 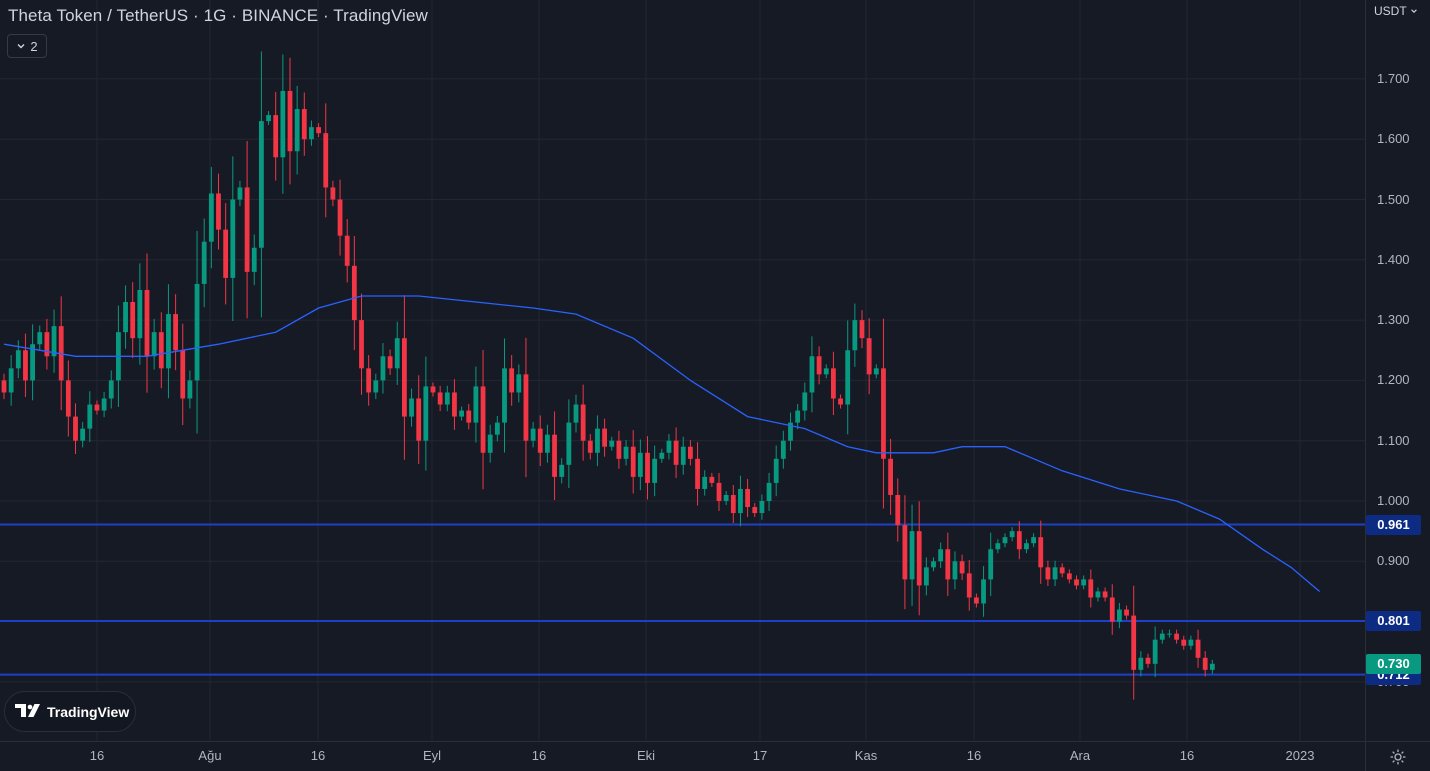 What do you see at coordinates (1390, 11) in the screenshot?
I see `currency-label: USDT` at bounding box center [1390, 11].